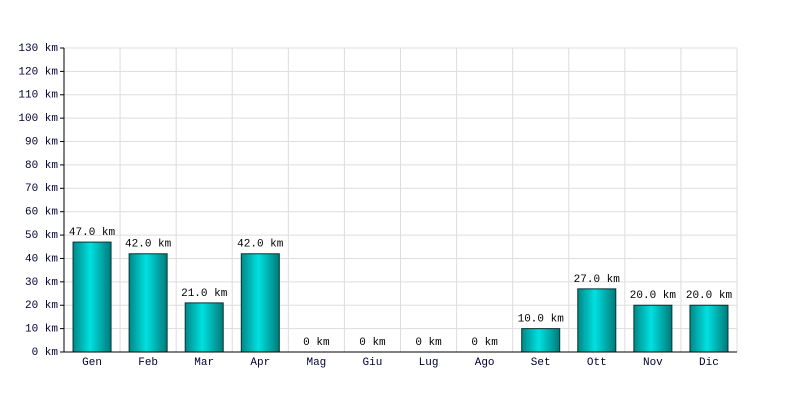 The image size is (800, 400). I want to click on x-tick-label: Mag, so click(316, 363).